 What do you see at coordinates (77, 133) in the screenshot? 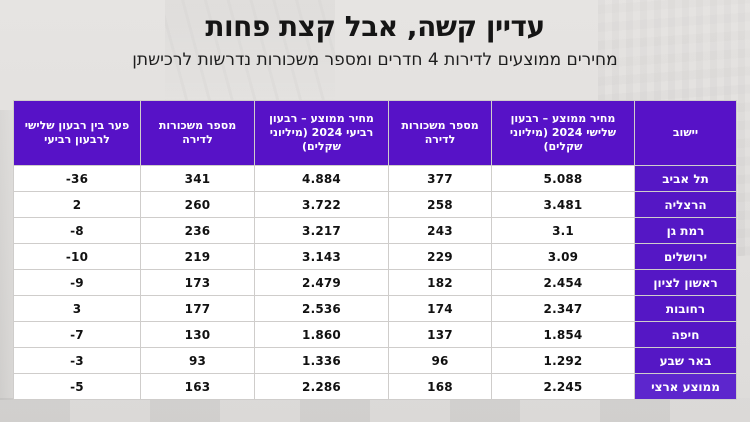
I see `column-header: פער בין רבעון שלישי לרבעון רביעי` at bounding box center [77, 133].